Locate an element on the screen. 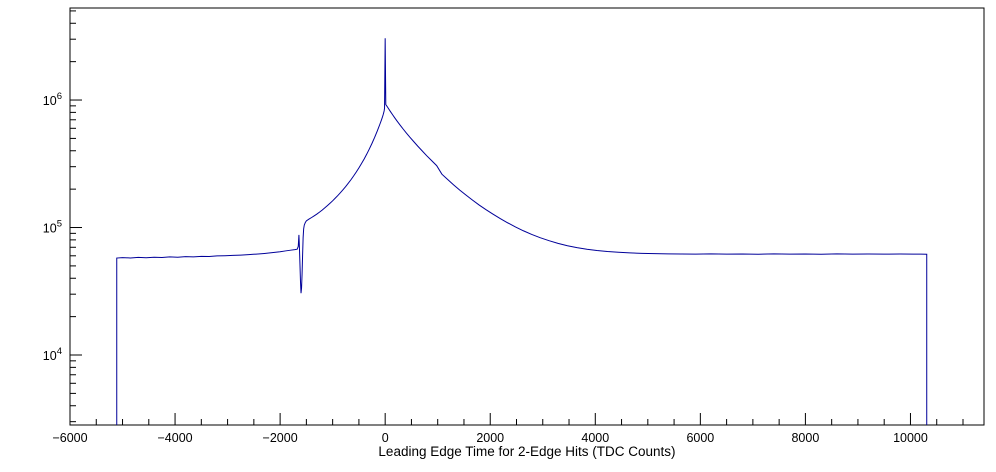 The height and width of the screenshot is (472, 996). x-tick-label: 8000 is located at coordinates (805, 438).